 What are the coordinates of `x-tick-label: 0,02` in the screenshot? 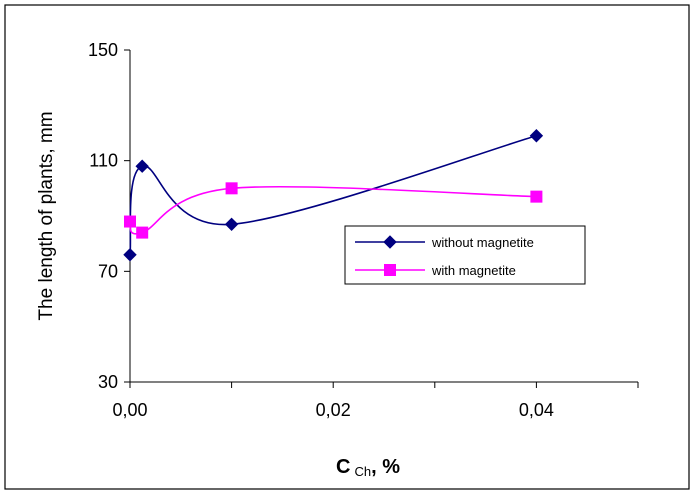 It's located at (333, 410).